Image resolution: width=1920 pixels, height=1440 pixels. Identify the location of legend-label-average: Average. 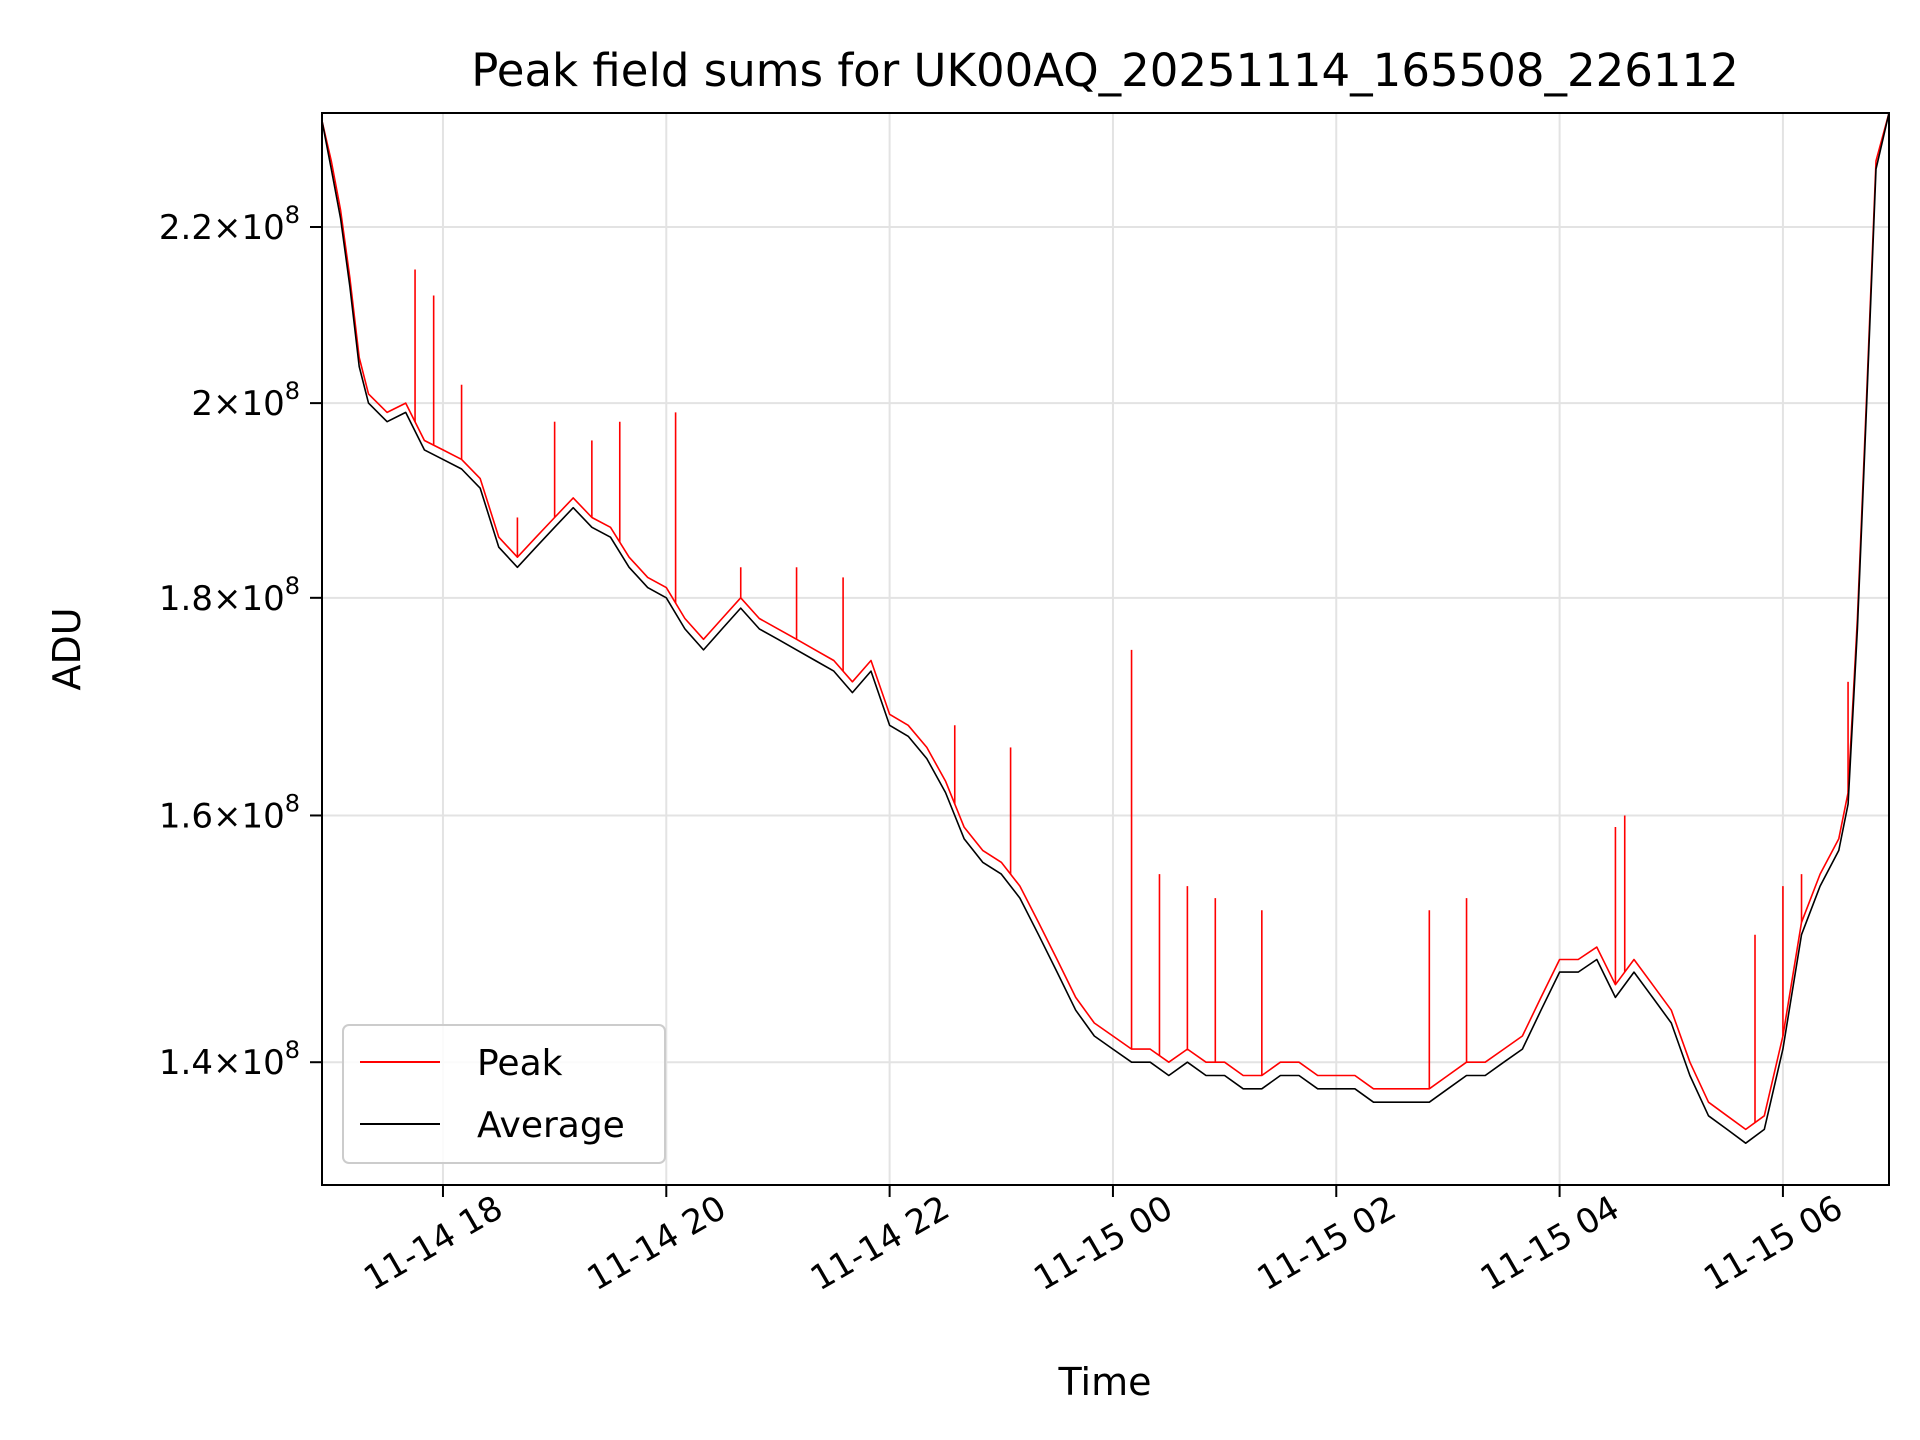
(551, 1125).